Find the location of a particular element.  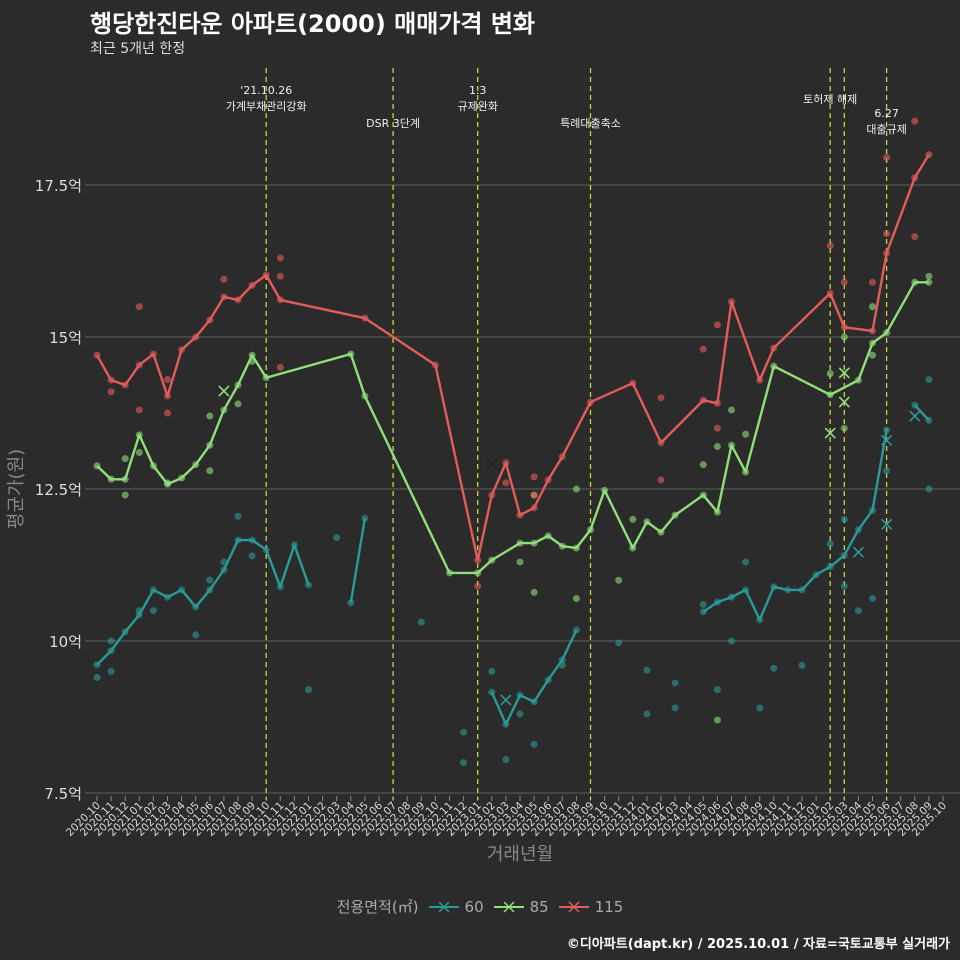

y-axis-label: 평균가(원) is located at coordinates (16, 489).